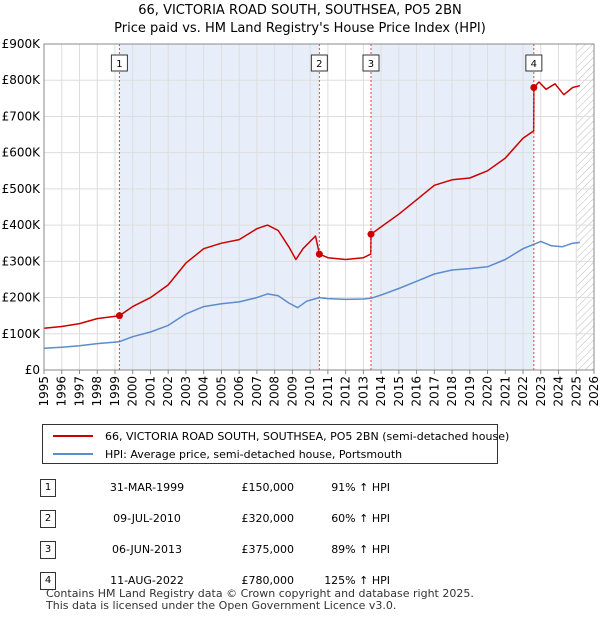  I want to click on x-tick-label: 2011, so click(328, 391).